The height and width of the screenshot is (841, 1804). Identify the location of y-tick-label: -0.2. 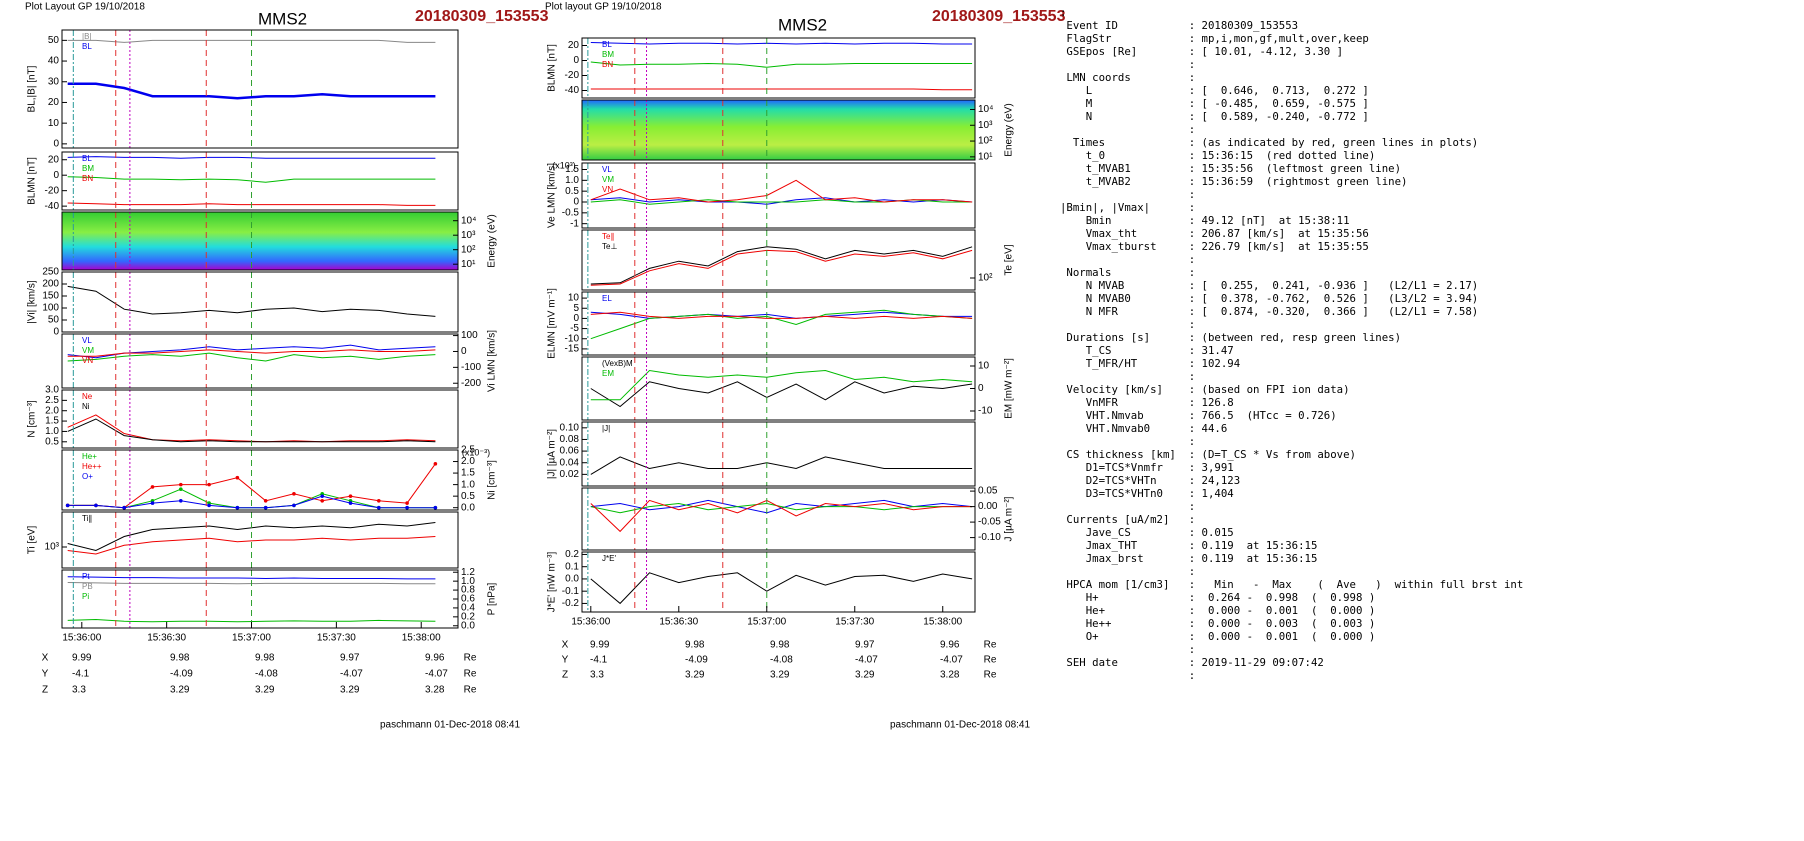
(571, 603).